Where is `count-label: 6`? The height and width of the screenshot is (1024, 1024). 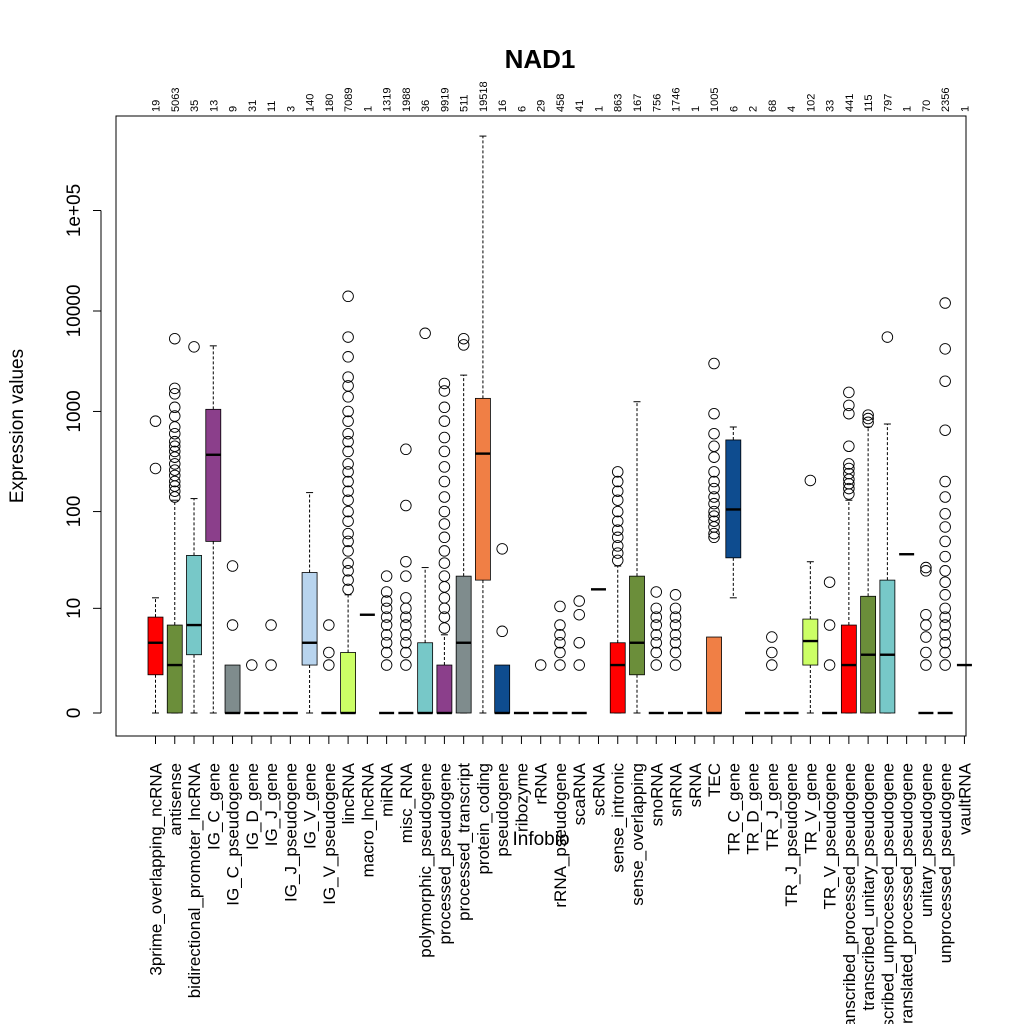
count-label: 6 is located at coordinates (734, 109).